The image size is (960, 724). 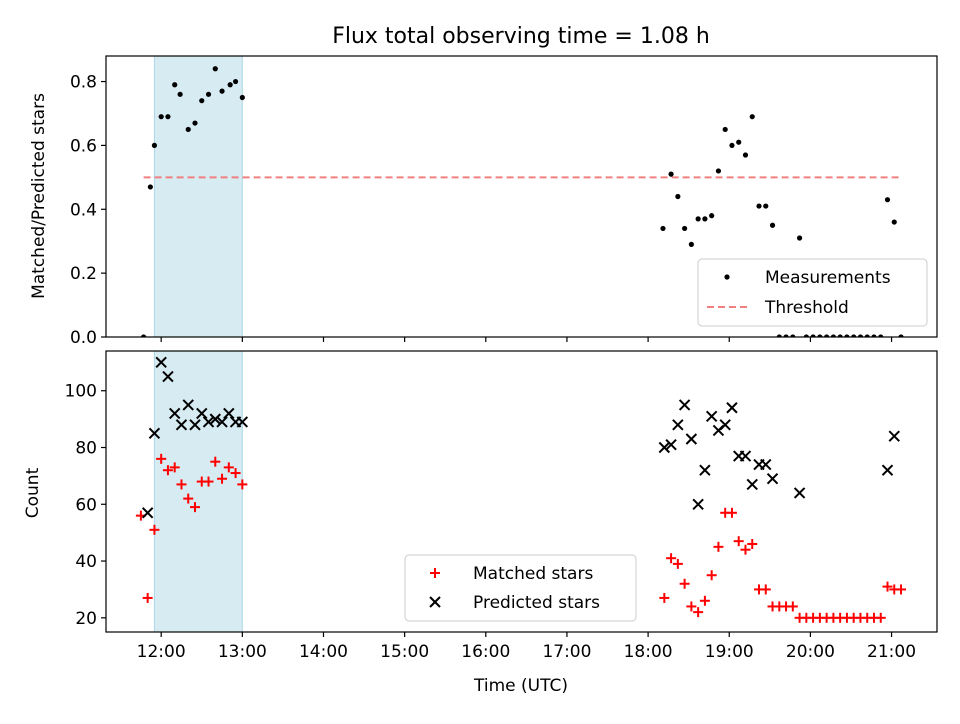 I want to click on bottom-y-axis-label: Count, so click(x=33, y=492).